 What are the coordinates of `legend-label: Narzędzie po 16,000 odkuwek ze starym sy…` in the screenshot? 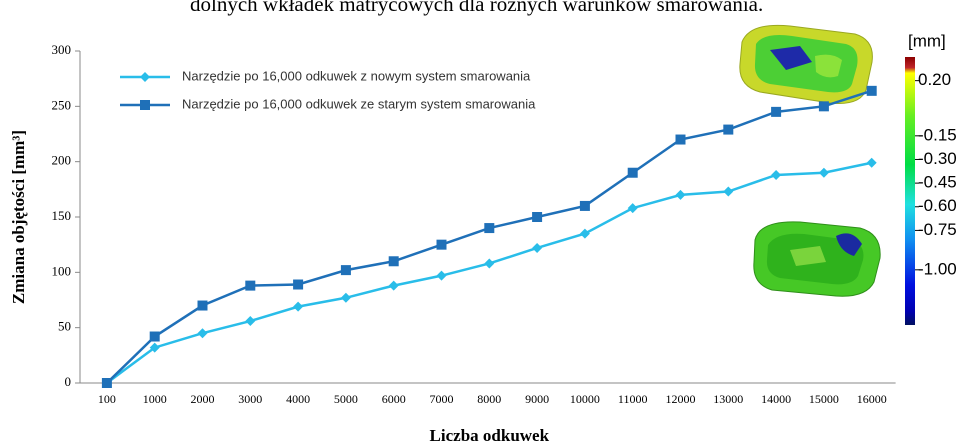 It's located at (359, 103).